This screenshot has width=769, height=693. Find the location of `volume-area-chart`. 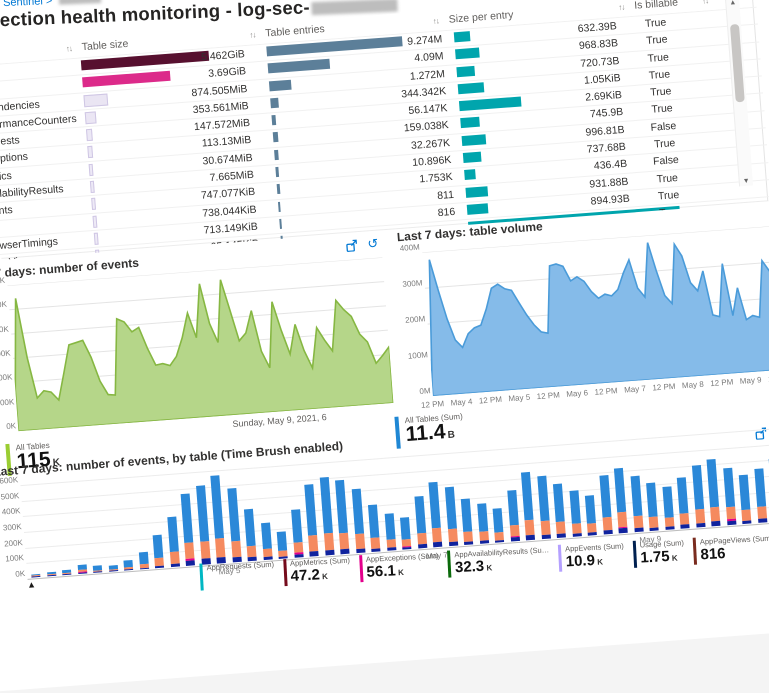

volume-area-chart is located at coordinates (595, 310).